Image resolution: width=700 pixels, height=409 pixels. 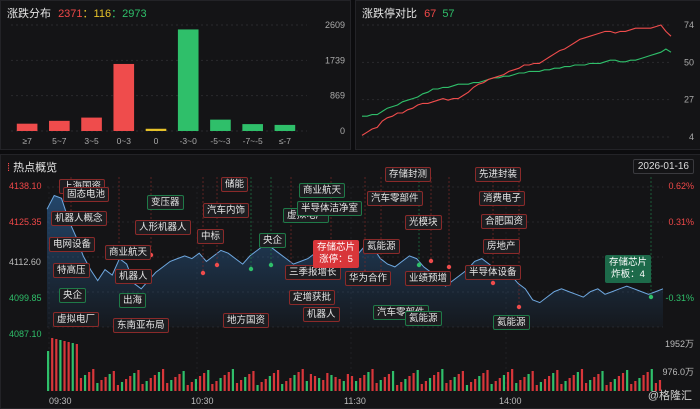 I want to click on tag-10: 出海, so click(x=133, y=300).